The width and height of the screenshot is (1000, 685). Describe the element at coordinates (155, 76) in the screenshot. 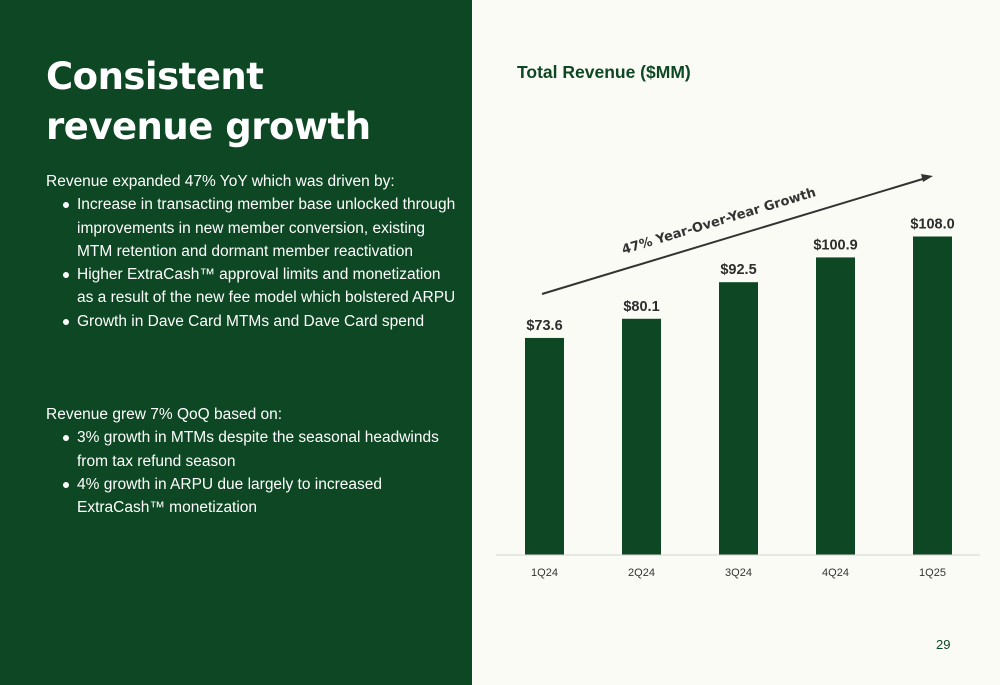

I see `headline-line-1: Consistent` at that location.